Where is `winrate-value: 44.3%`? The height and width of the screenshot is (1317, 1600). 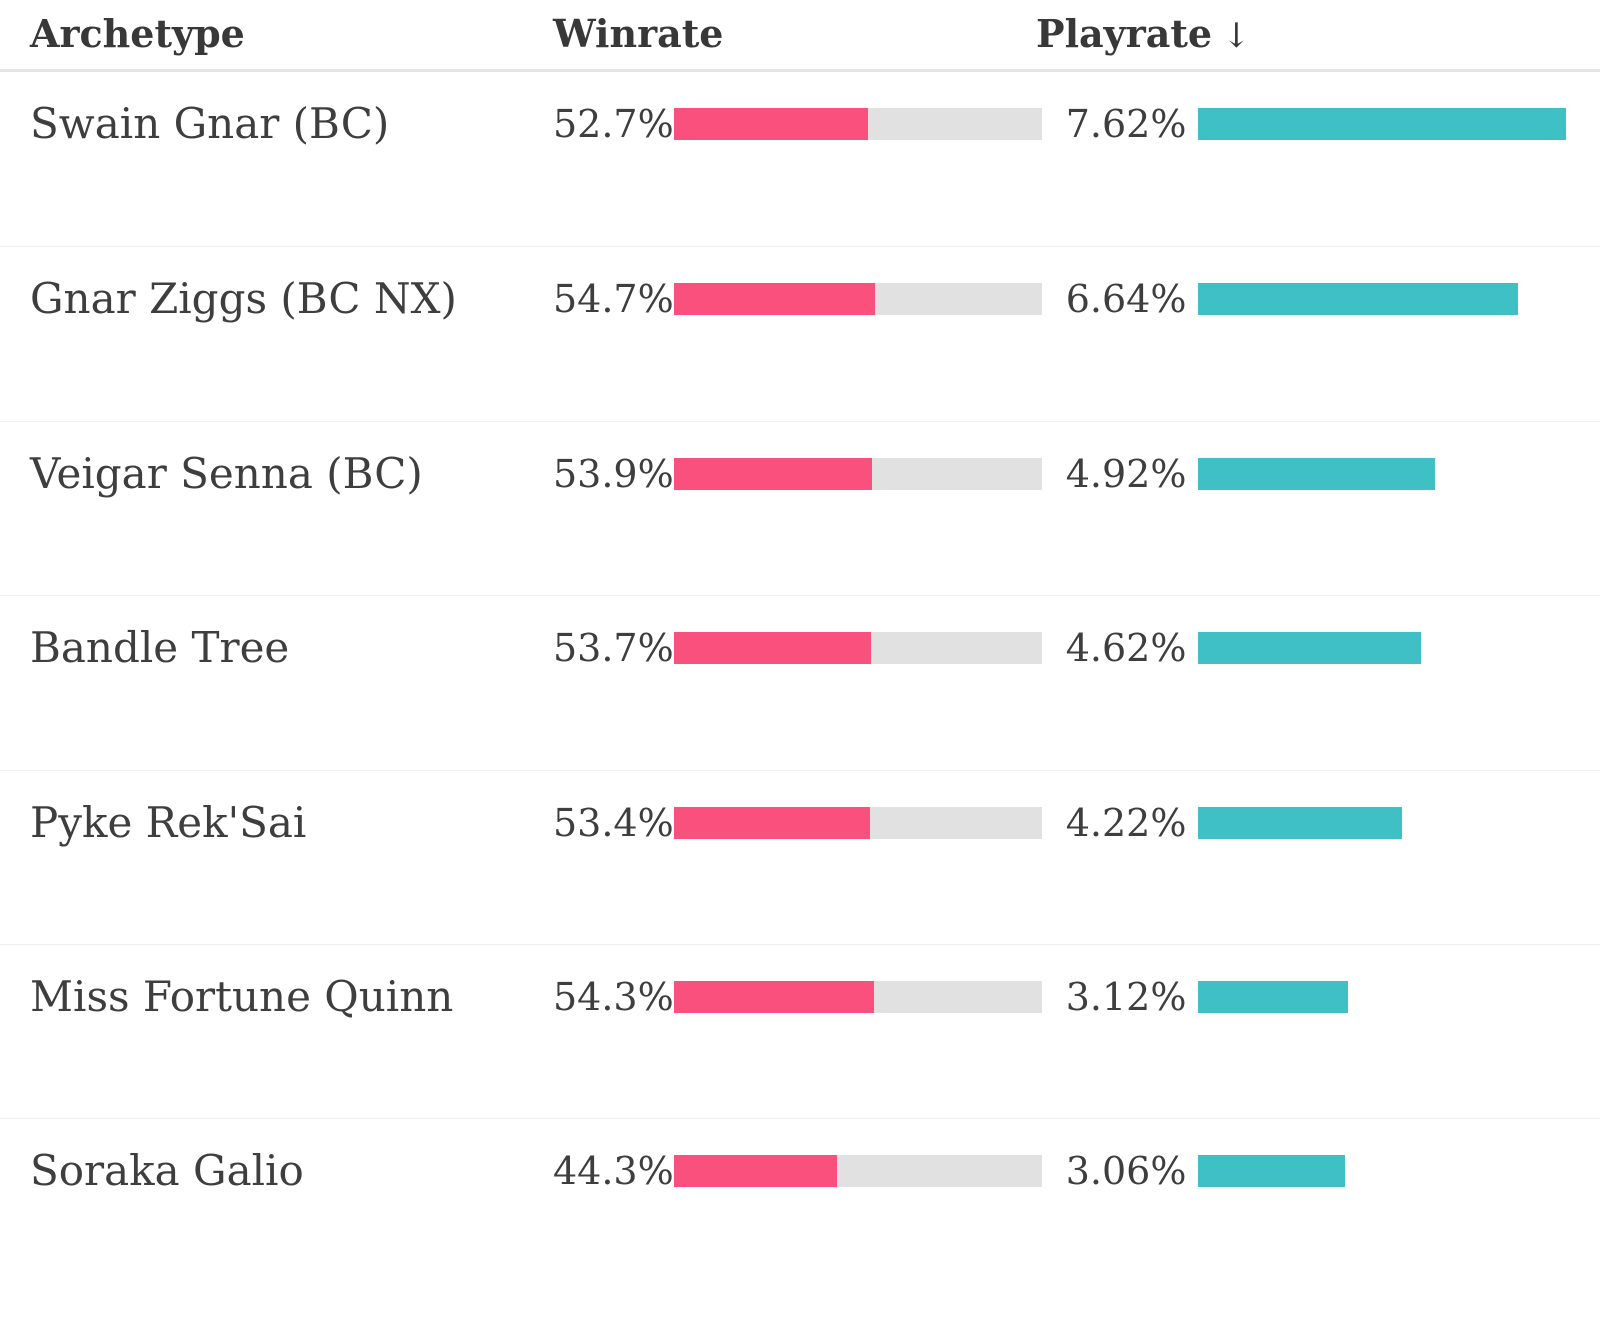
winrate-value: 44.3% is located at coordinates (613, 1171).